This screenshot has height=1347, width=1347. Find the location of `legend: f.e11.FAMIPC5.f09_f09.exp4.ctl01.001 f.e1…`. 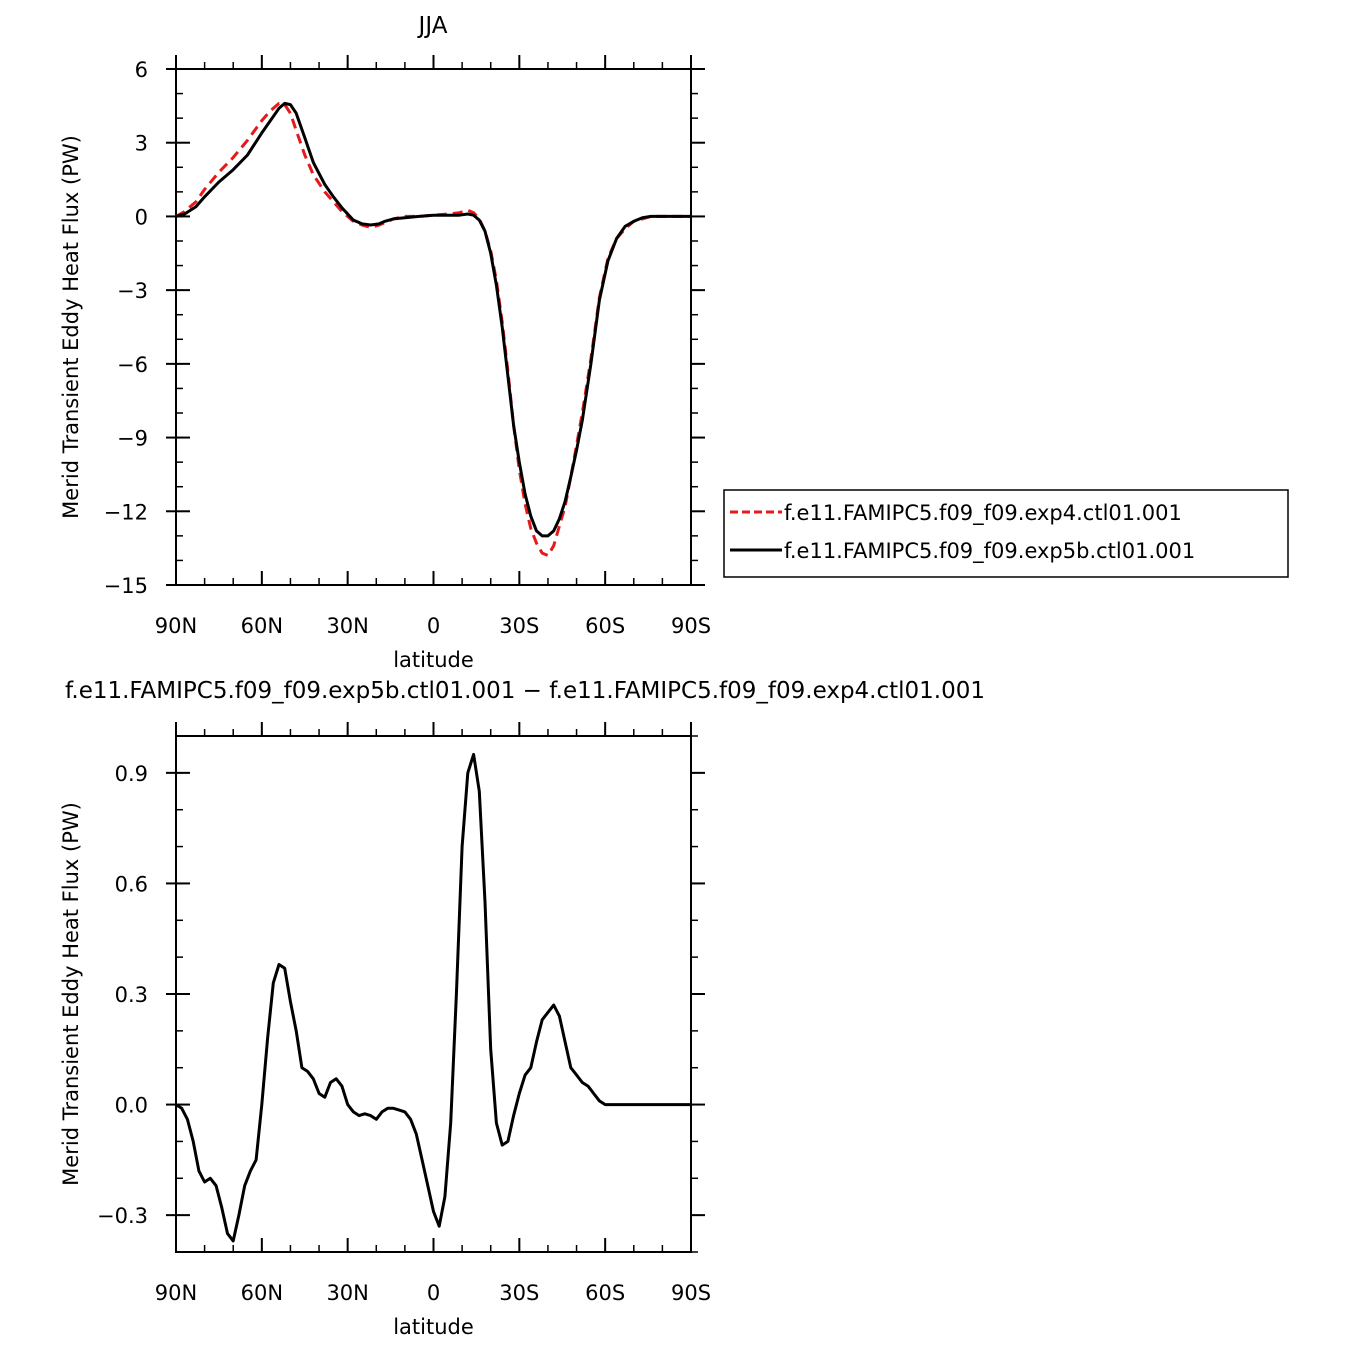

legend: f.e11.FAMIPC5.f09_f09.exp4.ctl01.001 f.e1… is located at coordinates (1006, 533).